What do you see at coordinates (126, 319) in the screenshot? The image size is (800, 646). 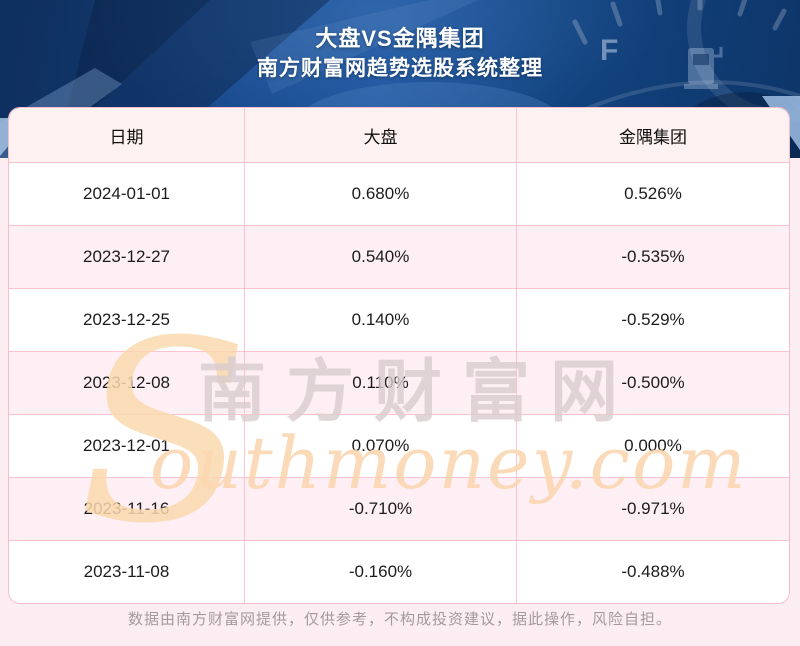 I see `cell-date: 2023-12-25` at bounding box center [126, 319].